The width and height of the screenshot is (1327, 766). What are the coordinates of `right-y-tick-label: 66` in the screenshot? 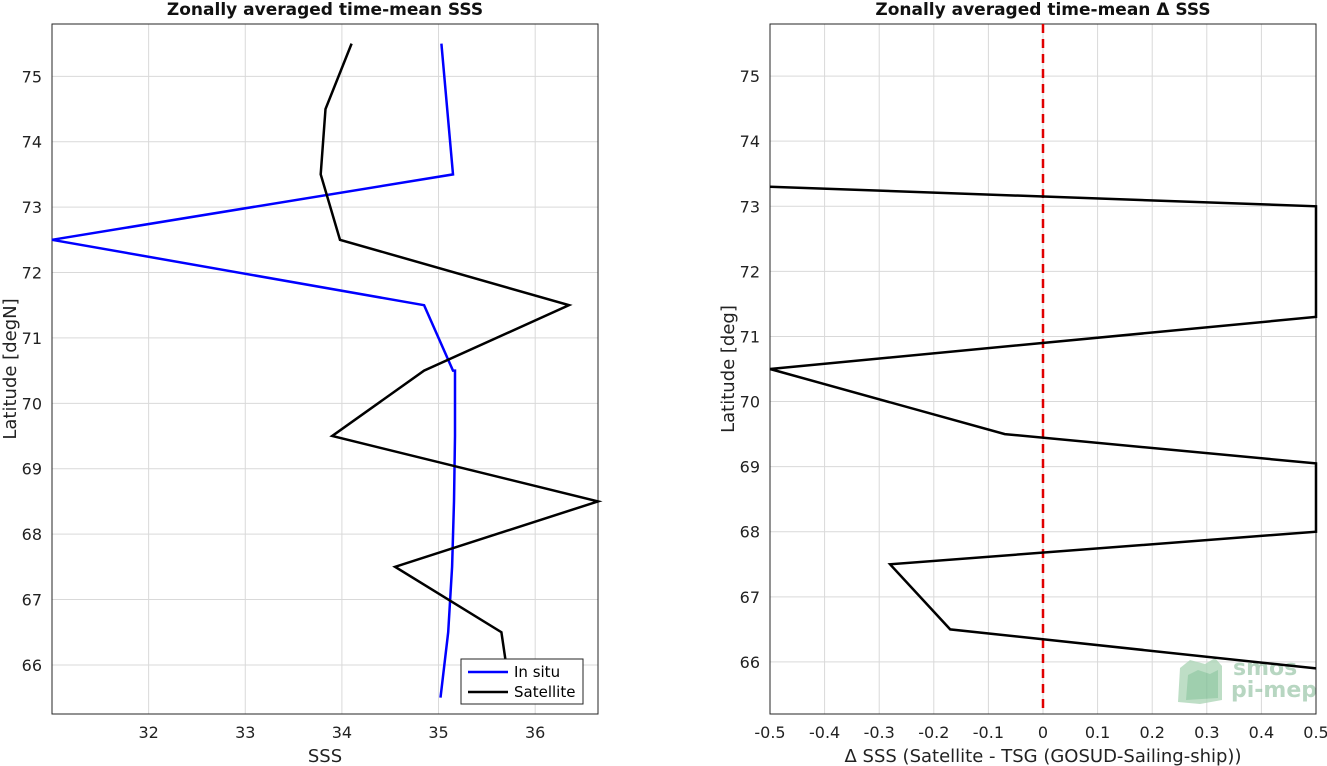 It's located at (750, 662).